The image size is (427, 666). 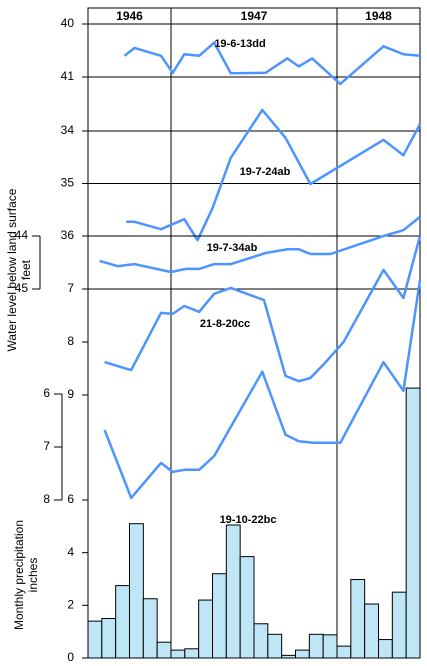 I want to click on series-label: 19-6-13dd, so click(x=239, y=44).